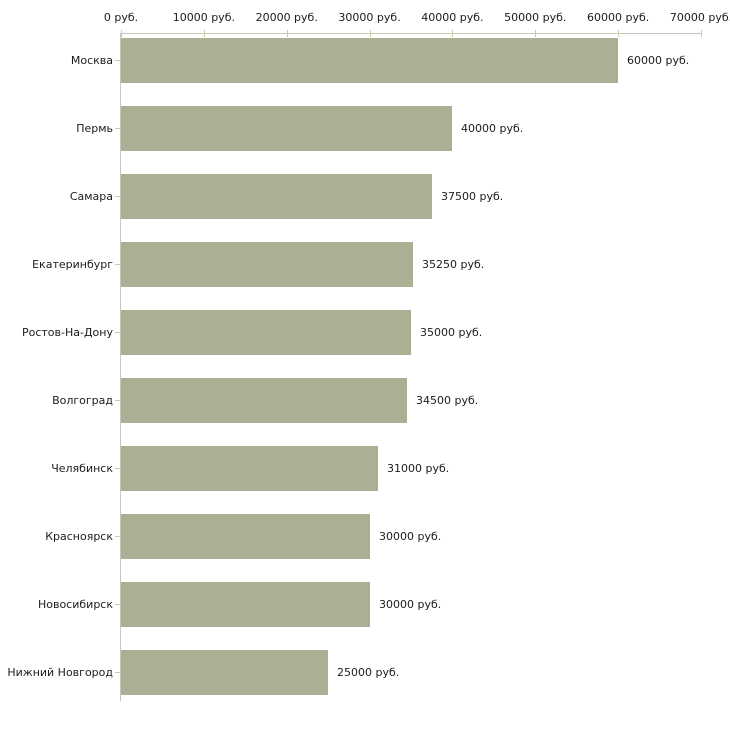 The height and width of the screenshot is (730, 730). Describe the element at coordinates (658, 60) in the screenshot. I see `bar-value-label: 60000 руб.` at that location.